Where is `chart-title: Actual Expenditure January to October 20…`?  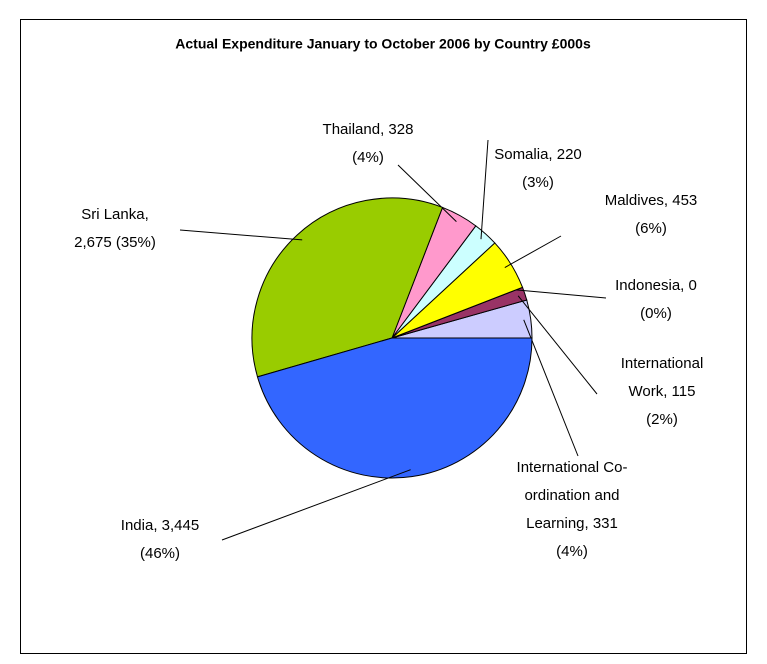
chart-title: Actual Expenditure January to October 20… is located at coordinates (383, 44).